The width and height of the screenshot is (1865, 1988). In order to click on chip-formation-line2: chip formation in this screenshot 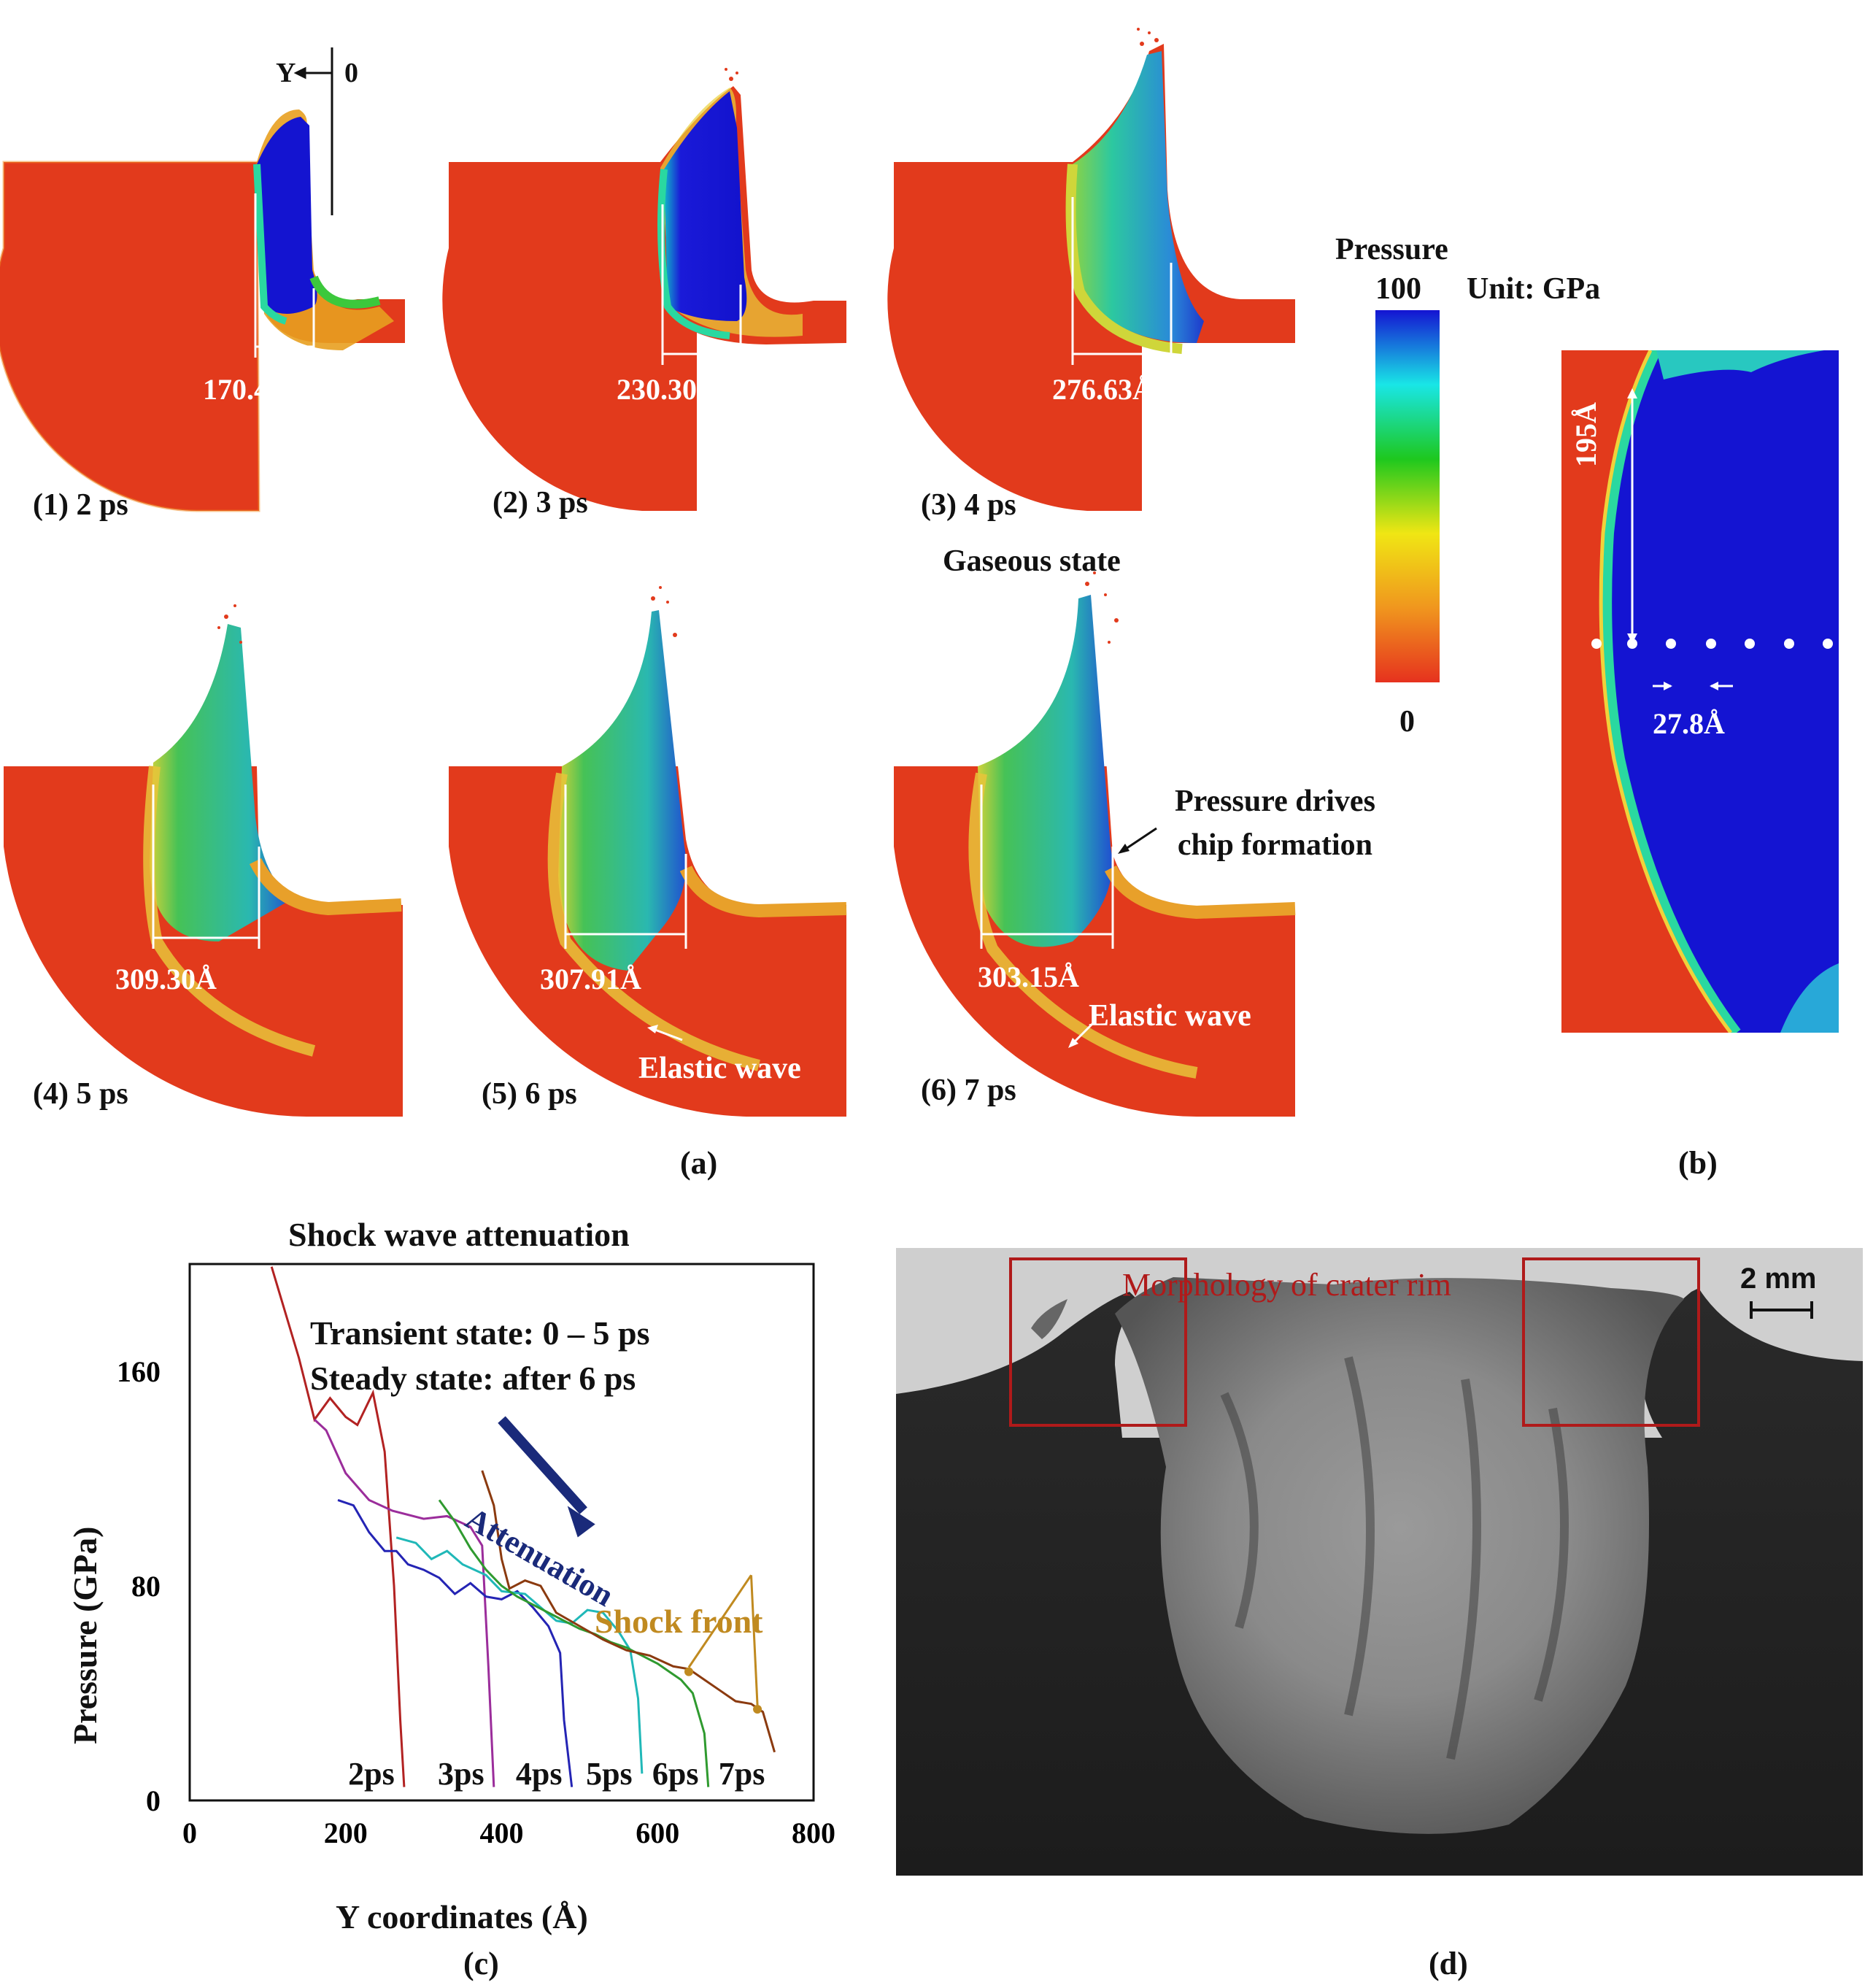, I will do `click(1275, 845)`.